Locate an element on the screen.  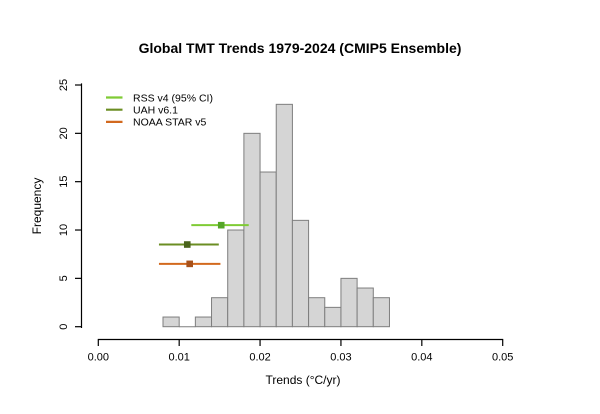
legend-item-noaa-star-v5: NOAA STAR v5 is located at coordinates (156, 123).